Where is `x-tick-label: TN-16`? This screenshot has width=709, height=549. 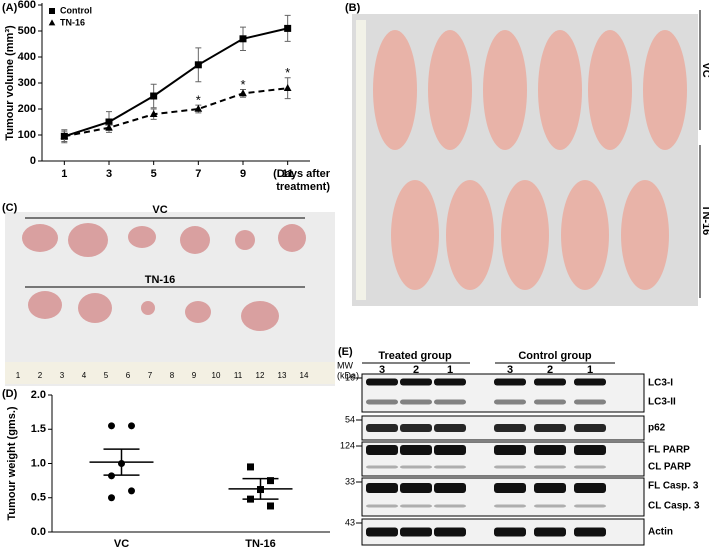 x-tick-label: TN-16 is located at coordinates (260, 543).